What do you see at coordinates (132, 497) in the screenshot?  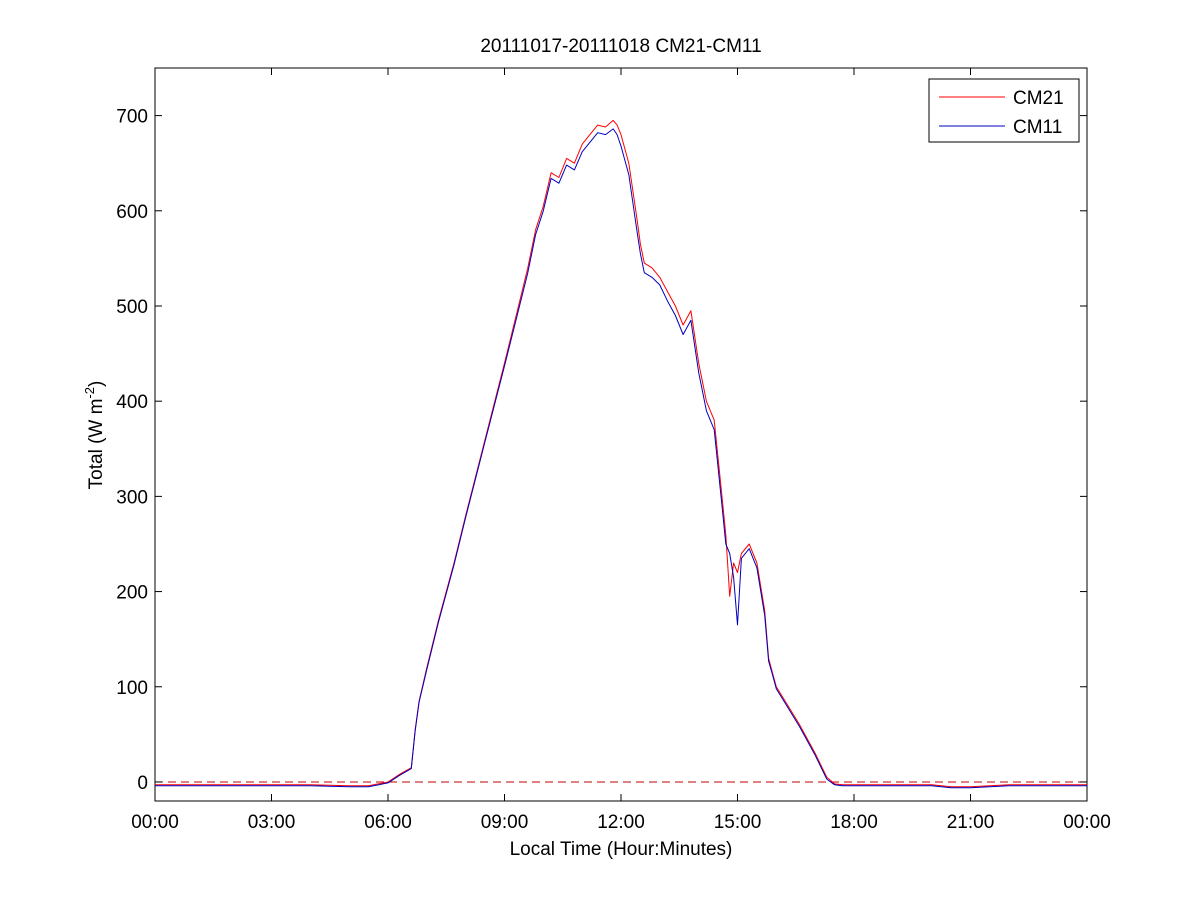 I see `y-tick-label: 300` at bounding box center [132, 497].